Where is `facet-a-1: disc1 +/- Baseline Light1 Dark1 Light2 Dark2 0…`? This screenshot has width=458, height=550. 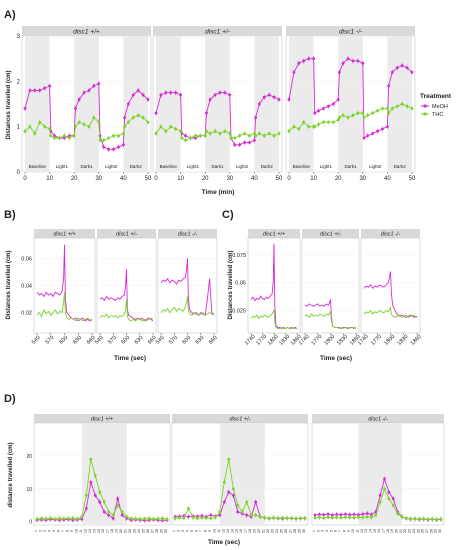
facet-a-1: disc1 +/- Baseline Light1 Dark1 Light2 Dark2 0… is located at coordinates (217, 104).